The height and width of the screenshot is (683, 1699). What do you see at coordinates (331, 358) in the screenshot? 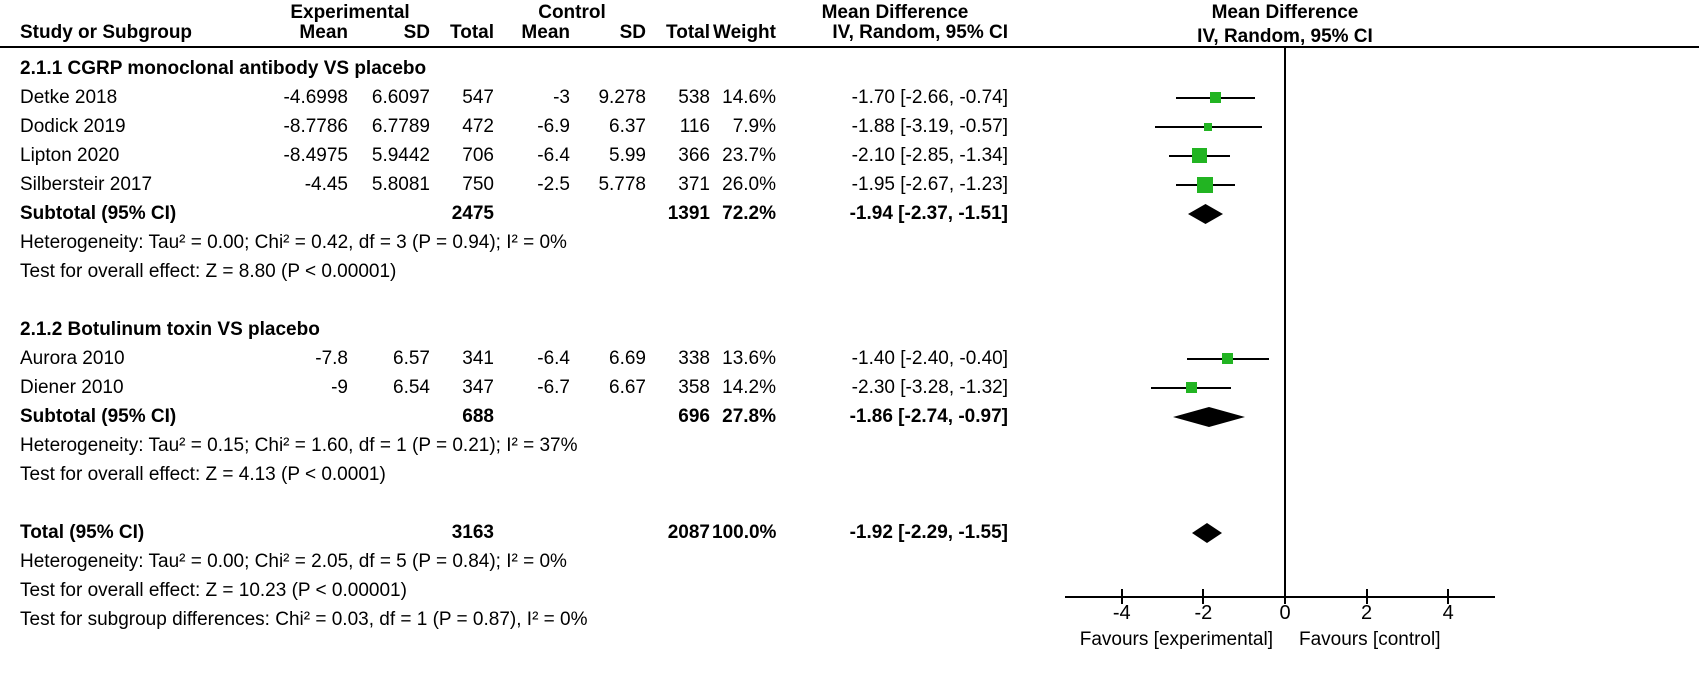
I see `exp-mean: -7.8` at bounding box center [331, 358].